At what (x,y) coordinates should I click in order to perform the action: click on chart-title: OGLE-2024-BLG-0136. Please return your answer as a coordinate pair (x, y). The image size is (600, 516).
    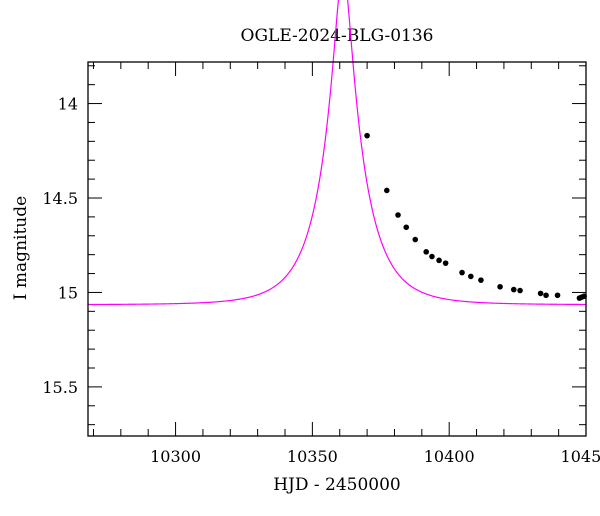
    Looking at the image, I should click on (337, 36).